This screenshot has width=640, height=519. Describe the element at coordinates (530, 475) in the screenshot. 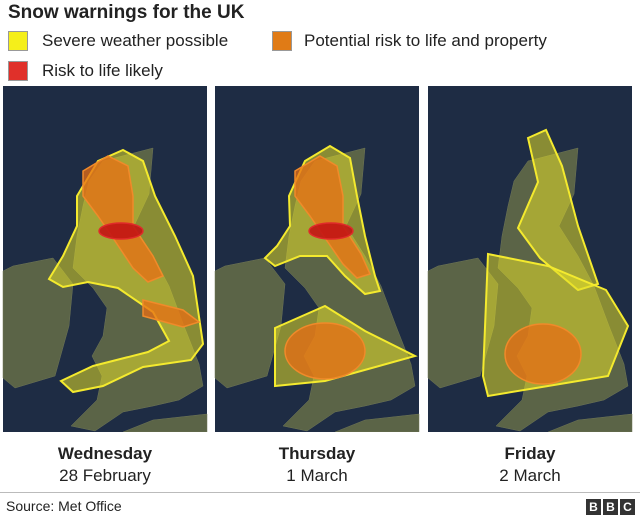

I see `panel-date: 2 March` at that location.